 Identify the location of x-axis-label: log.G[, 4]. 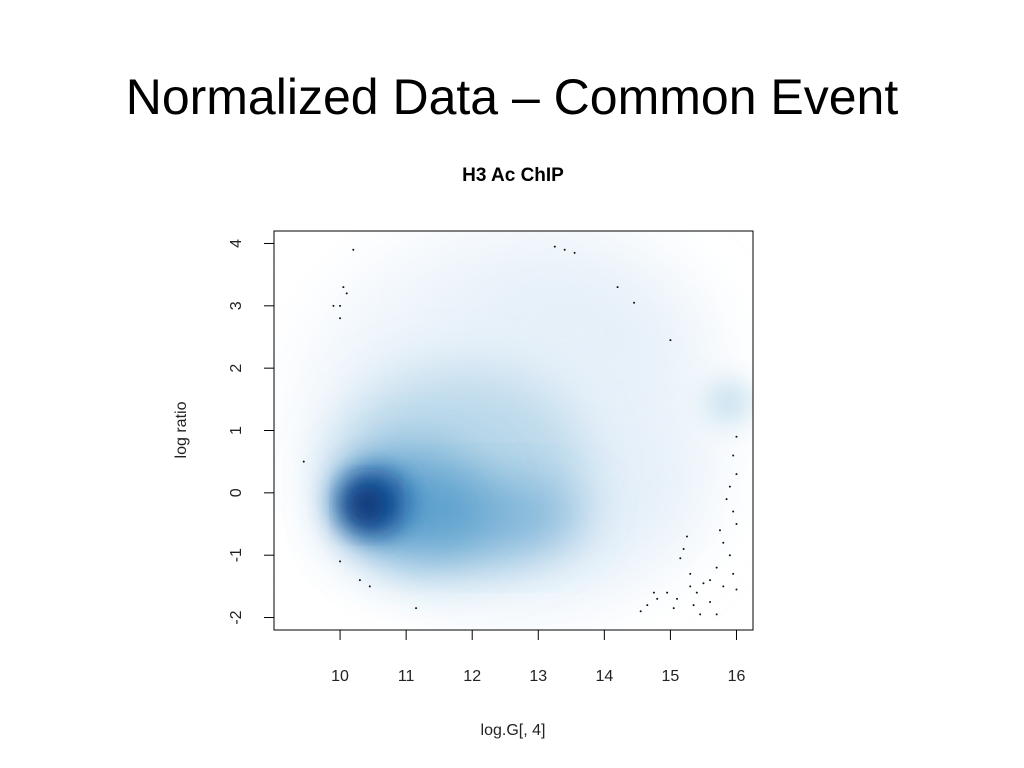
(513, 730).